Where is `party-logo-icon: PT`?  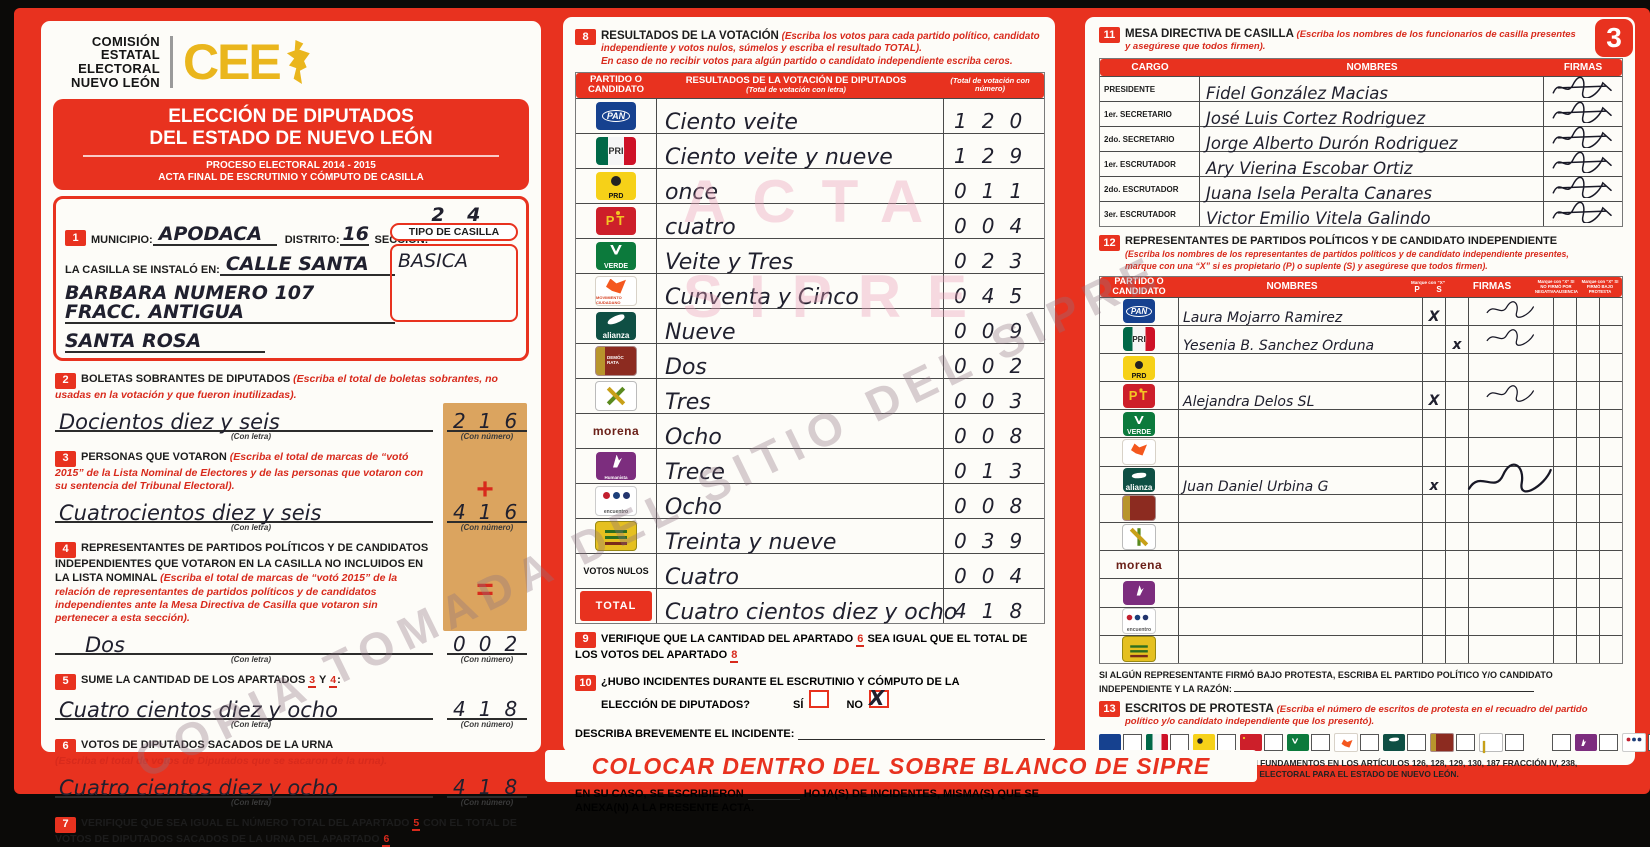
party-logo-icon: PT is located at coordinates (616, 220).